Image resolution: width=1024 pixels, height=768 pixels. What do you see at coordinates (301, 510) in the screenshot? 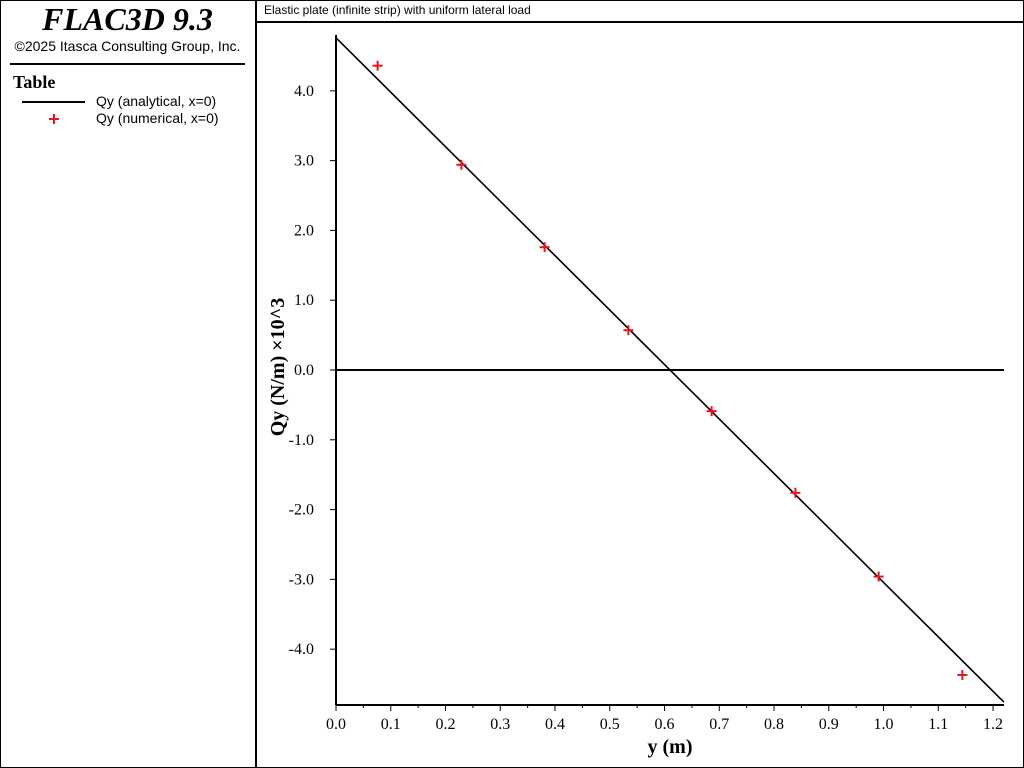
I see `y-tick-label: -2.0` at bounding box center [301, 510].